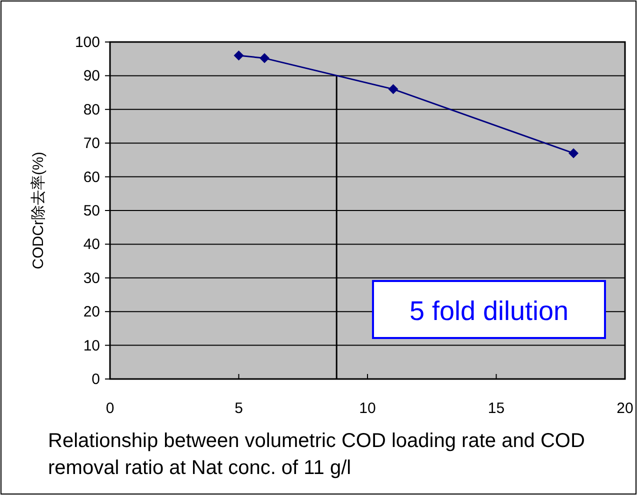  What do you see at coordinates (91, 245) in the screenshot?
I see `y-tick-label: 40` at bounding box center [91, 245].